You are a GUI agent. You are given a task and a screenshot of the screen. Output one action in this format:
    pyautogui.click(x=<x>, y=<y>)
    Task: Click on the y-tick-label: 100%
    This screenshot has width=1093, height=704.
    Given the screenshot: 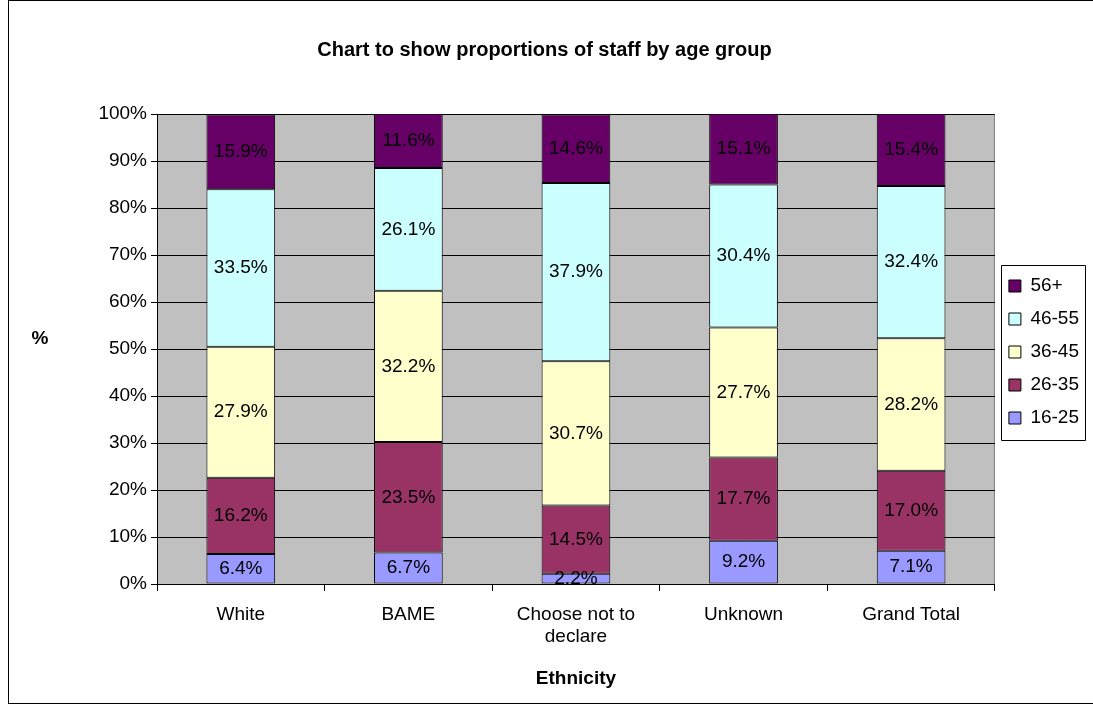 What is the action you would take?
    pyautogui.click(x=123, y=113)
    